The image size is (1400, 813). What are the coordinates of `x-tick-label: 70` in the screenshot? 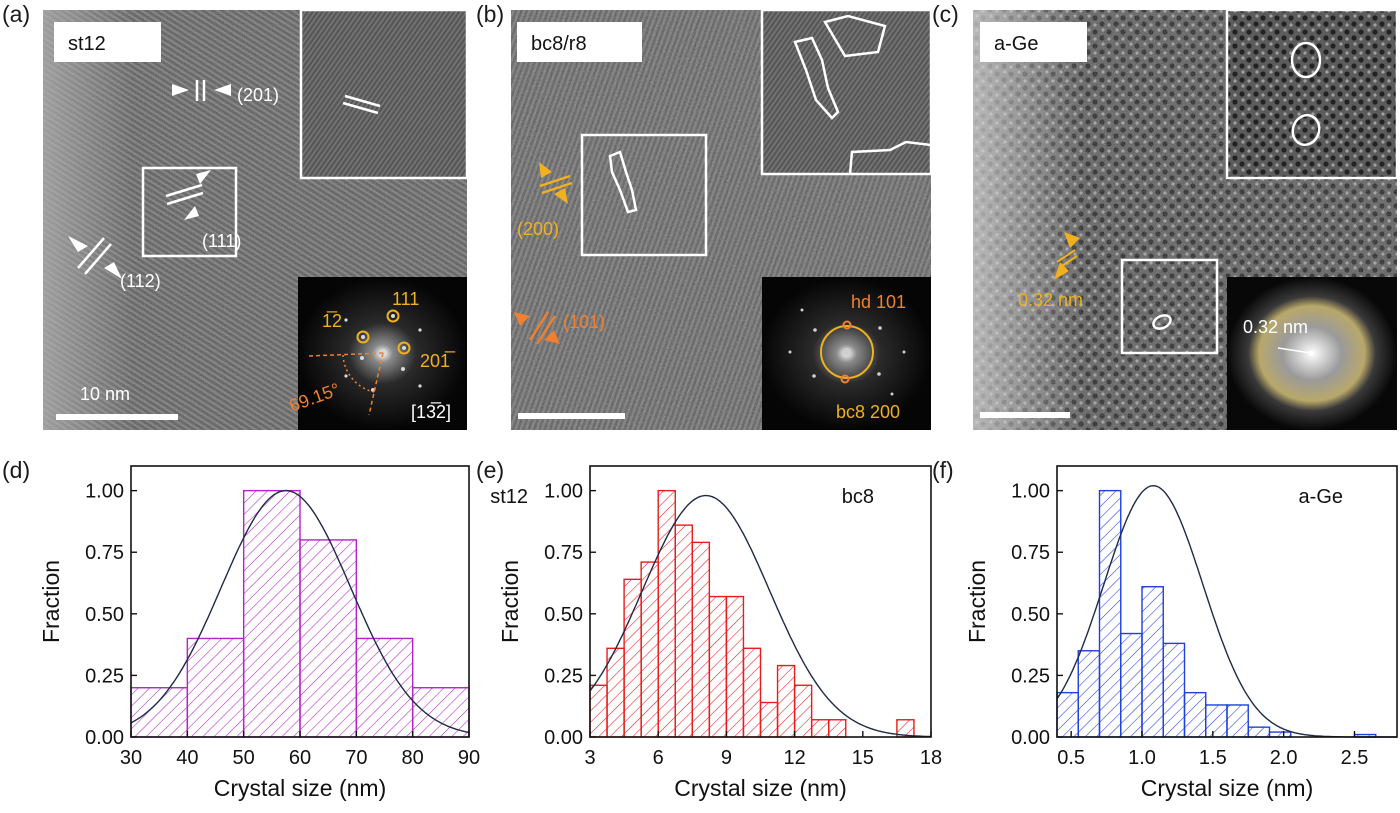 It's located at (356, 758).